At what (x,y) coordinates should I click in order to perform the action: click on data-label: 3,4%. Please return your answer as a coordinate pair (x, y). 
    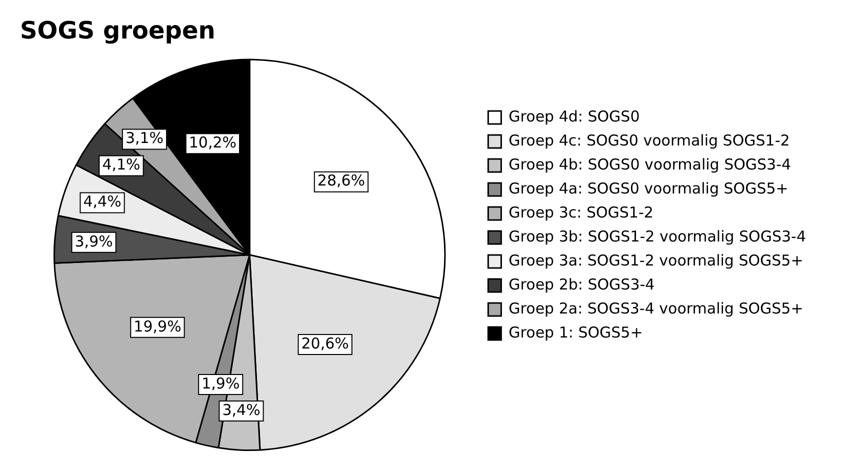
    Looking at the image, I should click on (241, 409).